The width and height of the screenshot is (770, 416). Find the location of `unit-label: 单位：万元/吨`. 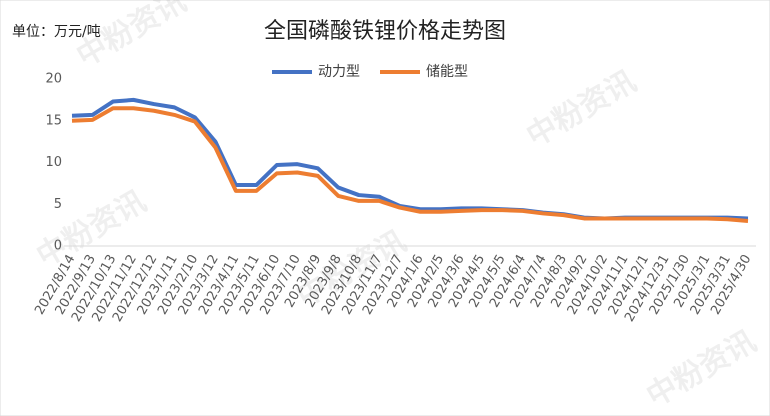

unit-label: 单位：万元/吨 is located at coordinates (56, 32).